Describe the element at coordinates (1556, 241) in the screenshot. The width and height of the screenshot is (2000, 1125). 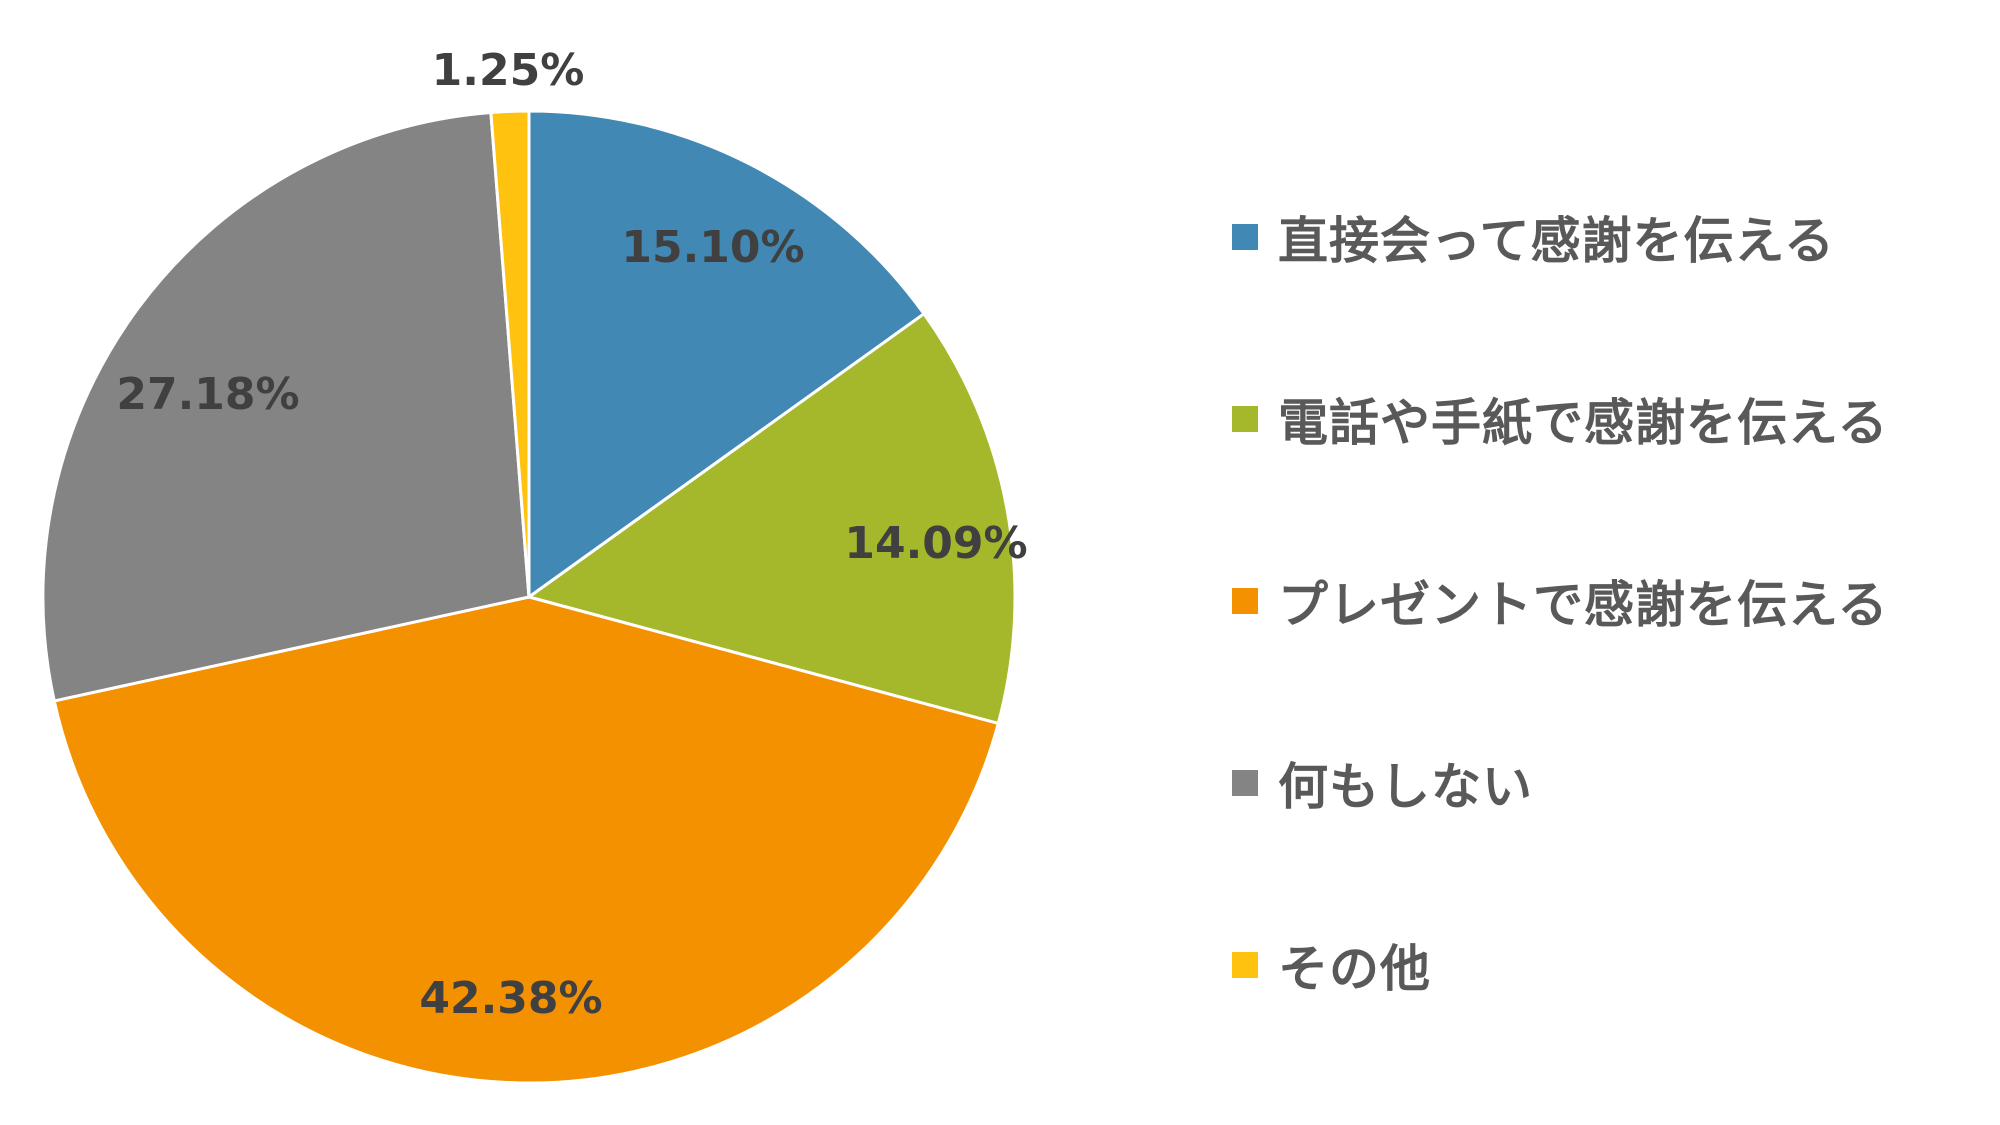
I see `legend-label-direct: 直接会って感謝を伝える` at that location.